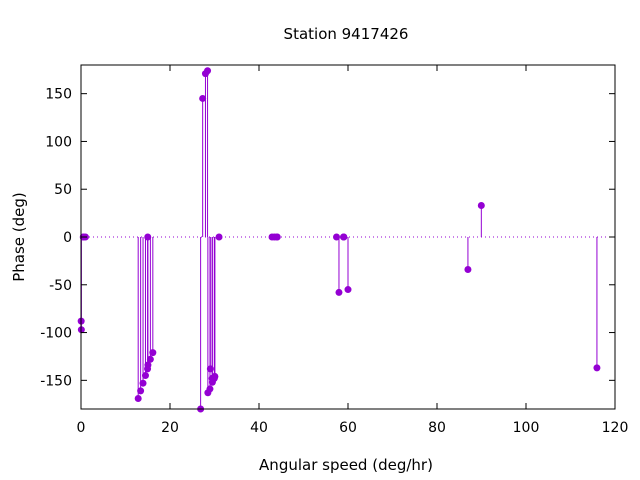  Describe the element at coordinates (526, 428) in the screenshot. I see `x-tick-label-5: 100` at that location.